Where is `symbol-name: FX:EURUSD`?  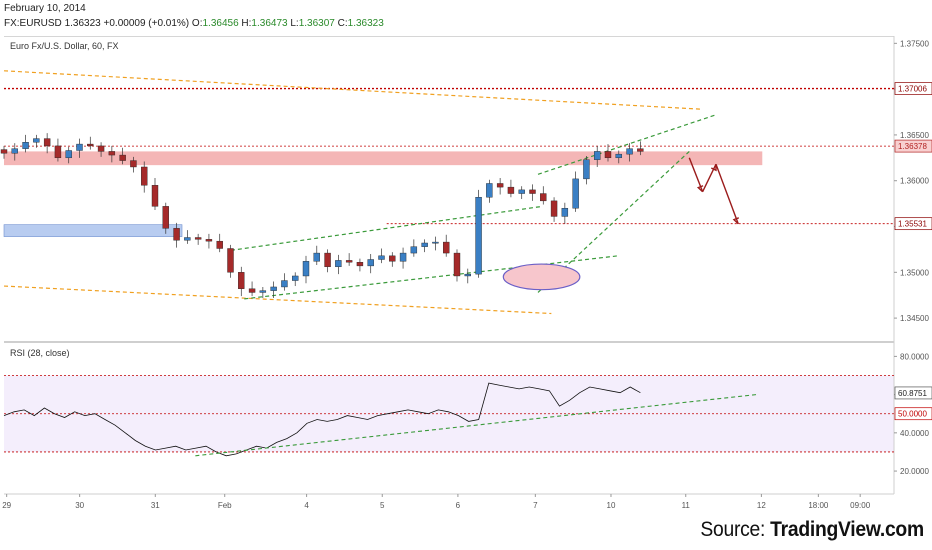
symbol-name: FX:EURUSD is located at coordinates (33, 23).